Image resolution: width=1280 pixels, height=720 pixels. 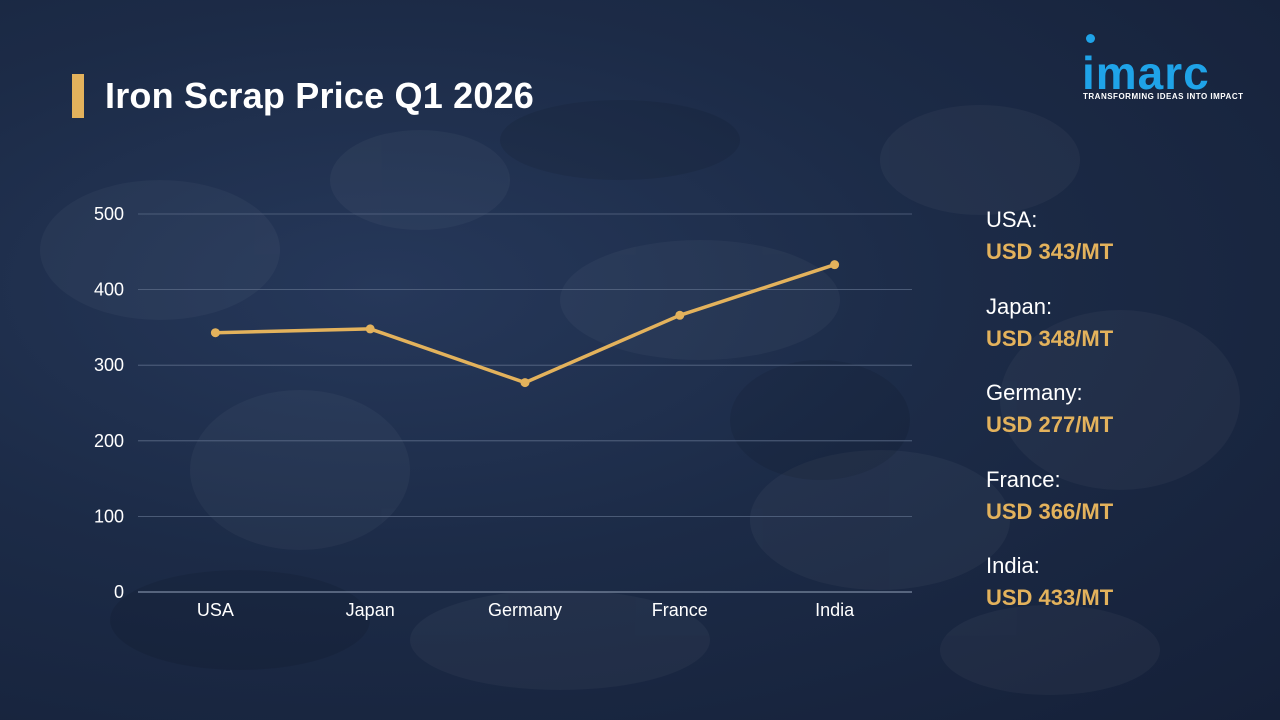 I want to click on x-tick-label: Germany, so click(x=525, y=610).